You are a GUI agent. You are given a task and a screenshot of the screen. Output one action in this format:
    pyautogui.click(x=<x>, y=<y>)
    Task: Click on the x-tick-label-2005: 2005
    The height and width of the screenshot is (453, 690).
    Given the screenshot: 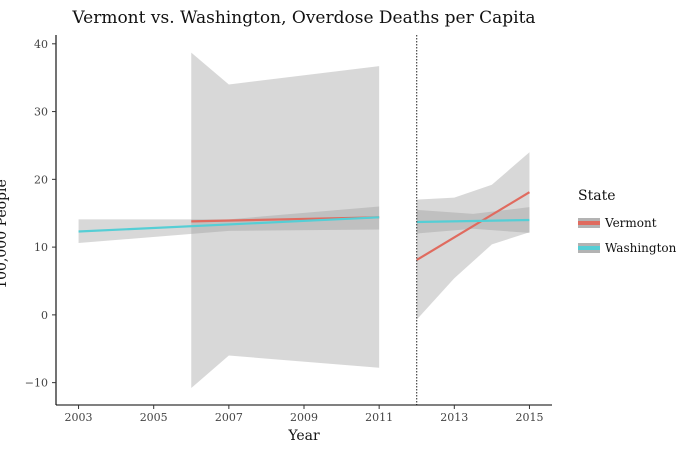 What is the action you would take?
    pyautogui.click(x=154, y=417)
    